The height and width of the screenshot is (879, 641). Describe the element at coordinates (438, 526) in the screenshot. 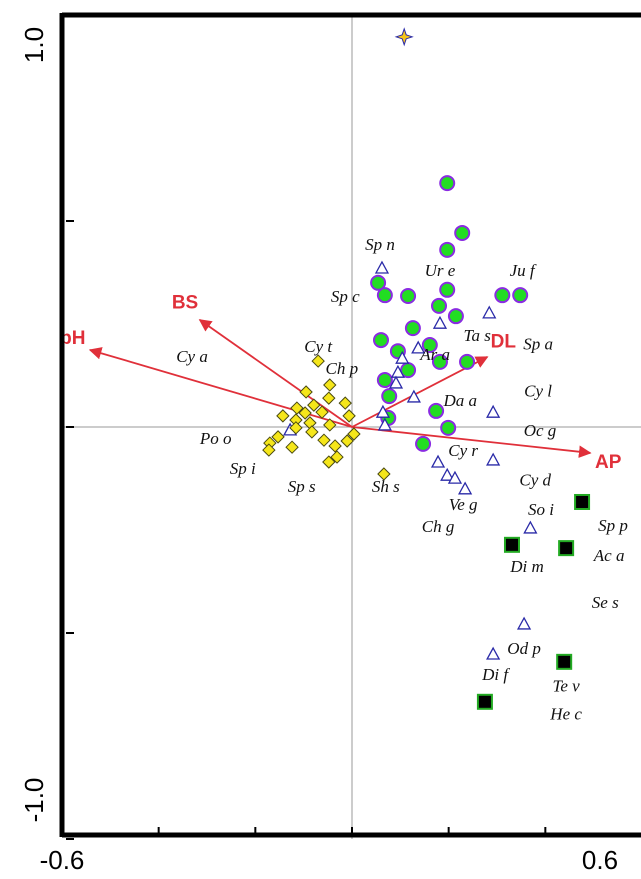

I see `species-label: Ch g` at that location.